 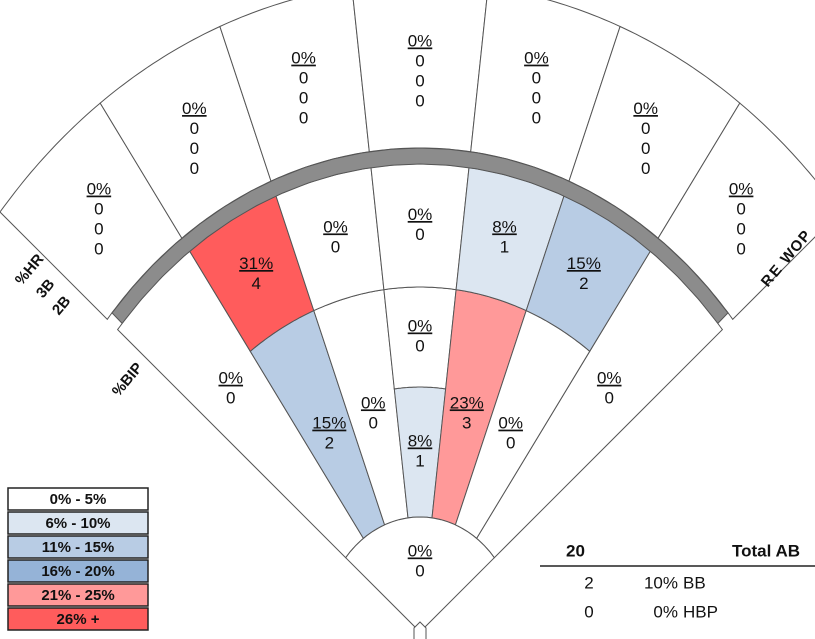 What do you see at coordinates (588, 611) in the screenshot?
I see `row-count: 0` at bounding box center [588, 611].